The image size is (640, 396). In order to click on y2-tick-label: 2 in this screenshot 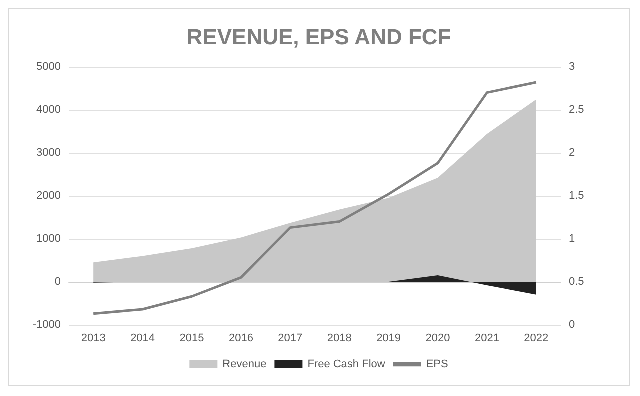, I will do `click(572, 153)`.